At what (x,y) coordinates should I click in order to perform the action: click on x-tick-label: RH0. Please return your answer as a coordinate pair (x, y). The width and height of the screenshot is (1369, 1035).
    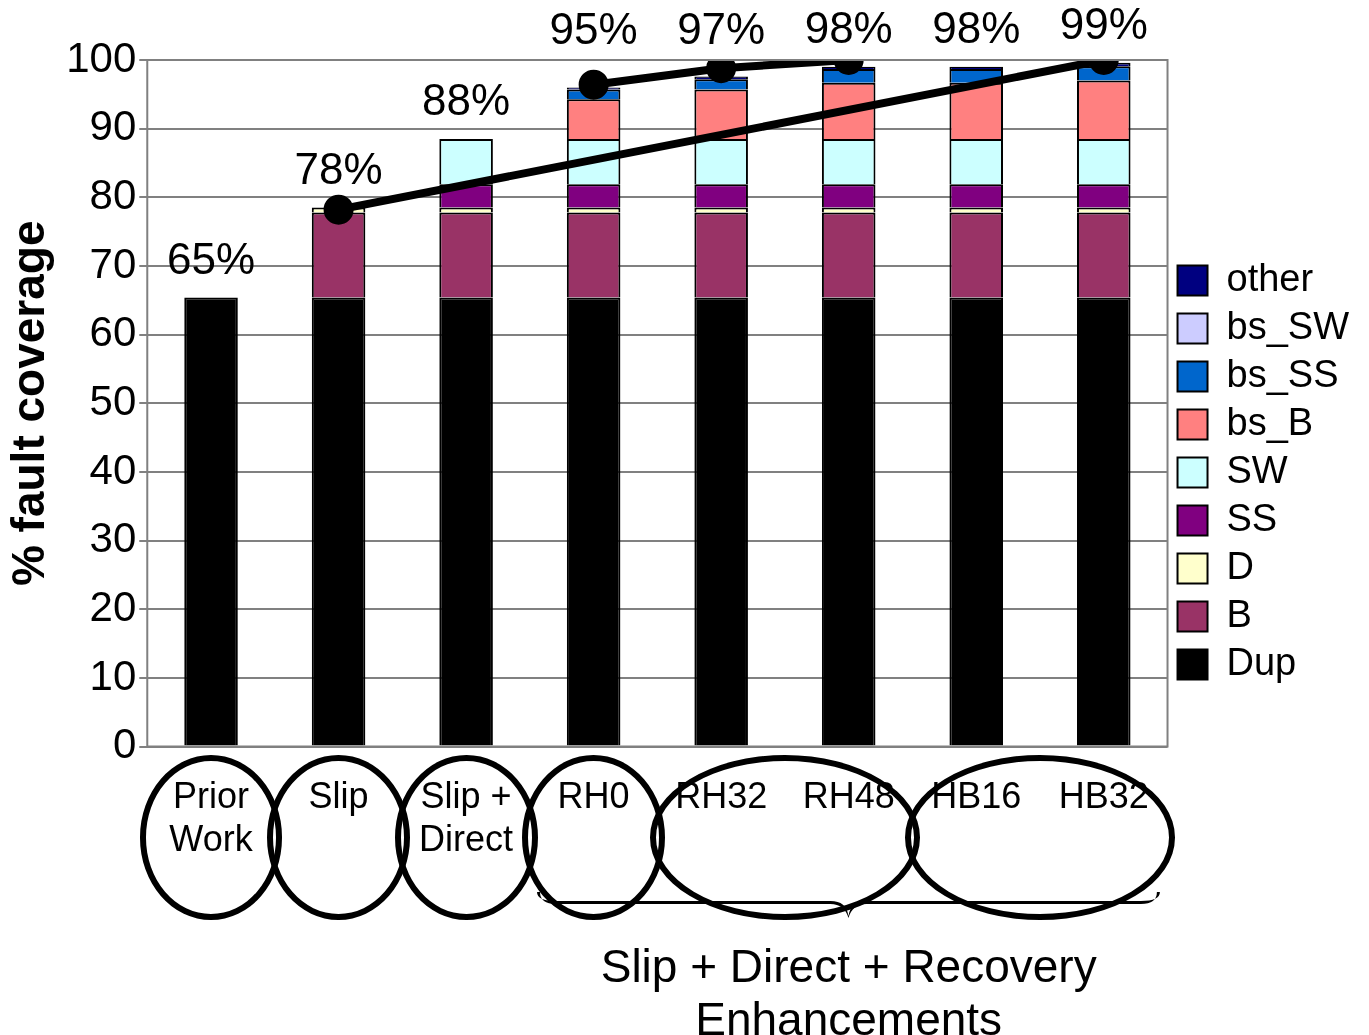
    Looking at the image, I should click on (593, 796).